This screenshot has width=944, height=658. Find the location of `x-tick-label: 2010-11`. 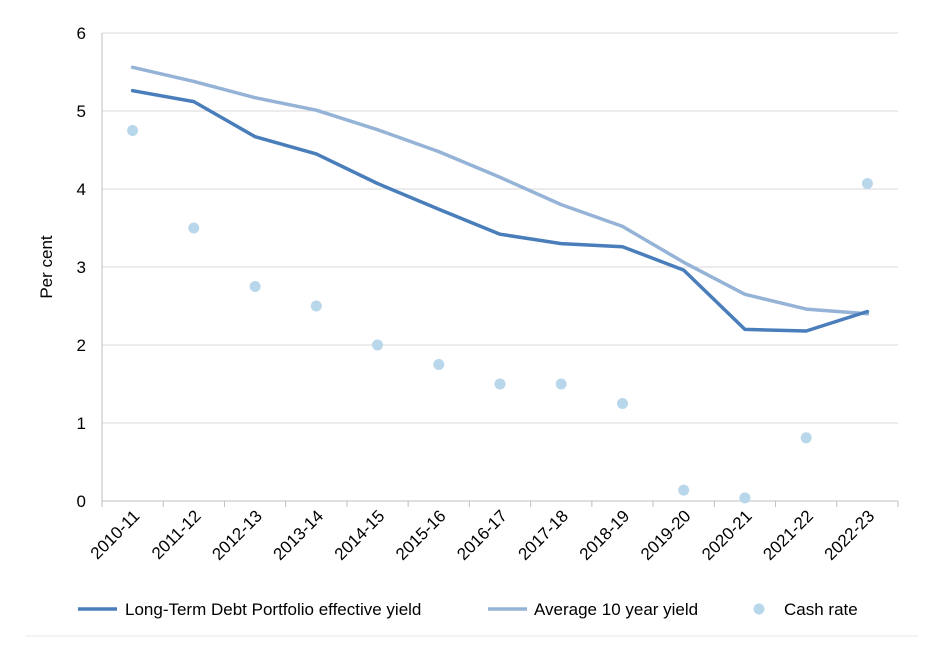

x-tick-label: 2010-11 is located at coordinates (115, 534).